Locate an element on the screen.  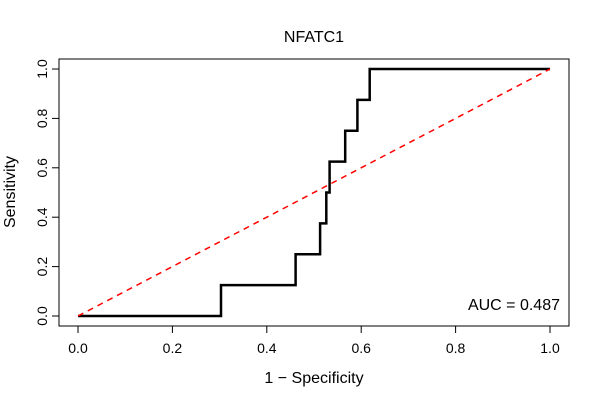
x-tick-label: 0.2 is located at coordinates (173, 348).